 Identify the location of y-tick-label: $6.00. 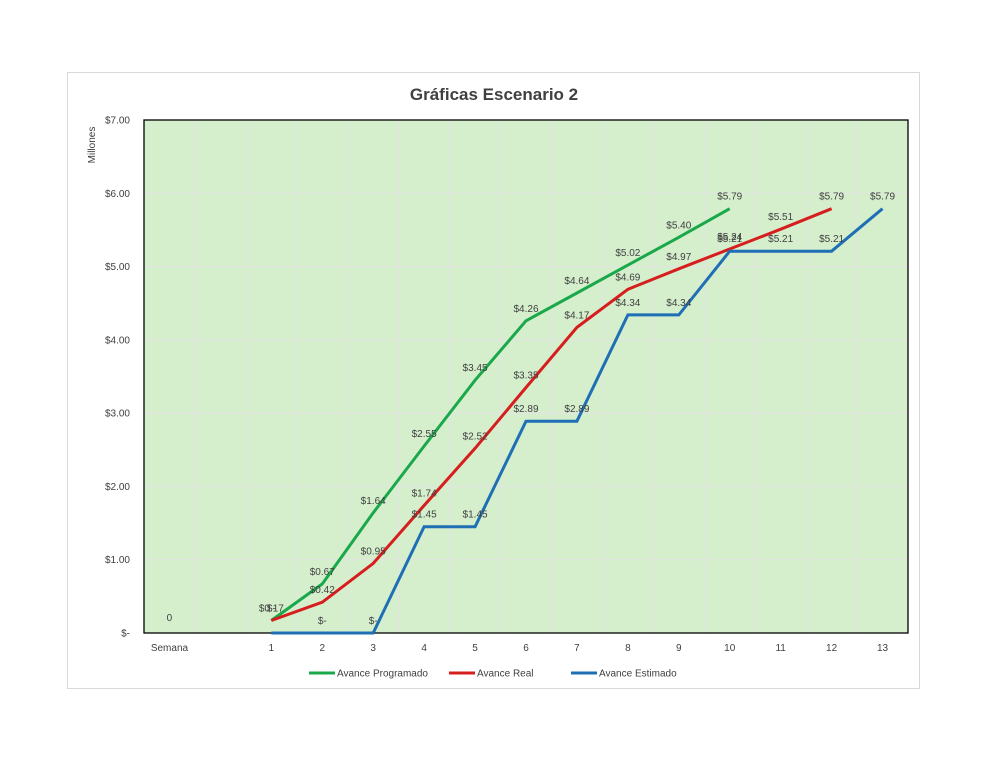
(117, 194).